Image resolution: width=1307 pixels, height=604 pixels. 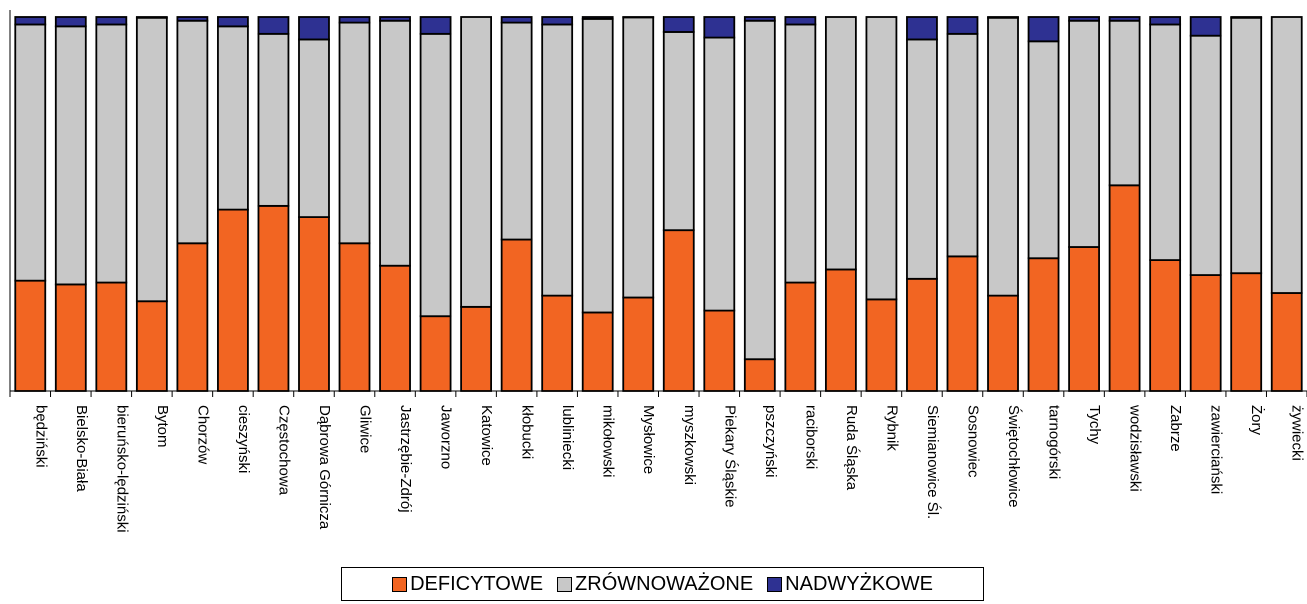 What do you see at coordinates (810, 437) in the screenshot?
I see `x-tick-label: raciborski` at bounding box center [810, 437].